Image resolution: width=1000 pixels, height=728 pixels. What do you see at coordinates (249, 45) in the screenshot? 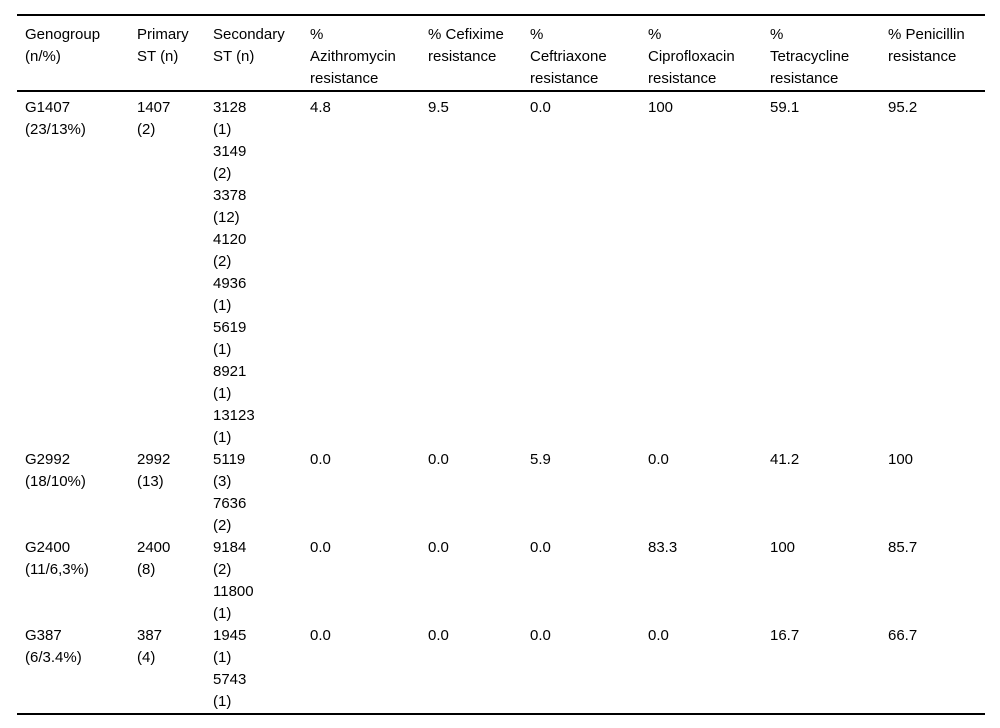
I see `column-header: Secondary ST (n)` at bounding box center [249, 45].